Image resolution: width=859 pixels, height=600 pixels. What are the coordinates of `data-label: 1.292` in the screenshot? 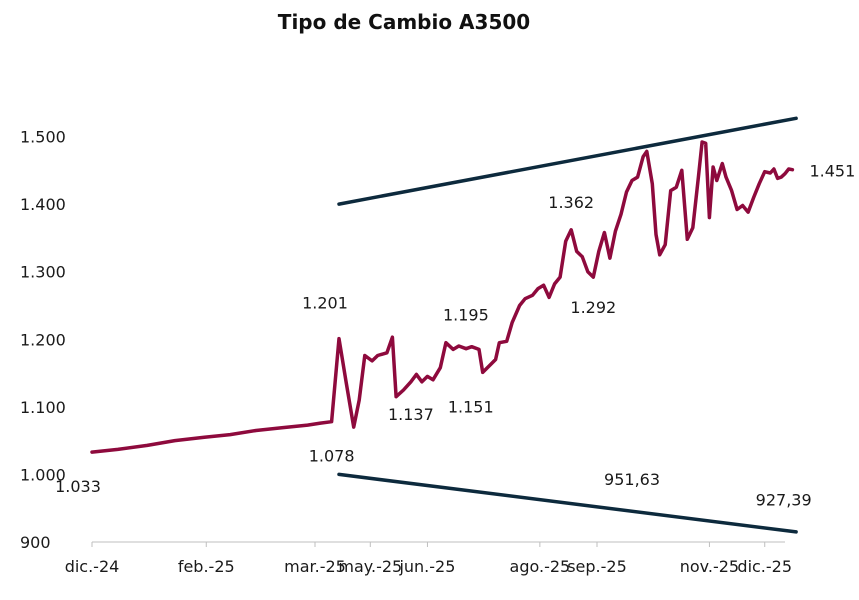 It's located at (593, 307).